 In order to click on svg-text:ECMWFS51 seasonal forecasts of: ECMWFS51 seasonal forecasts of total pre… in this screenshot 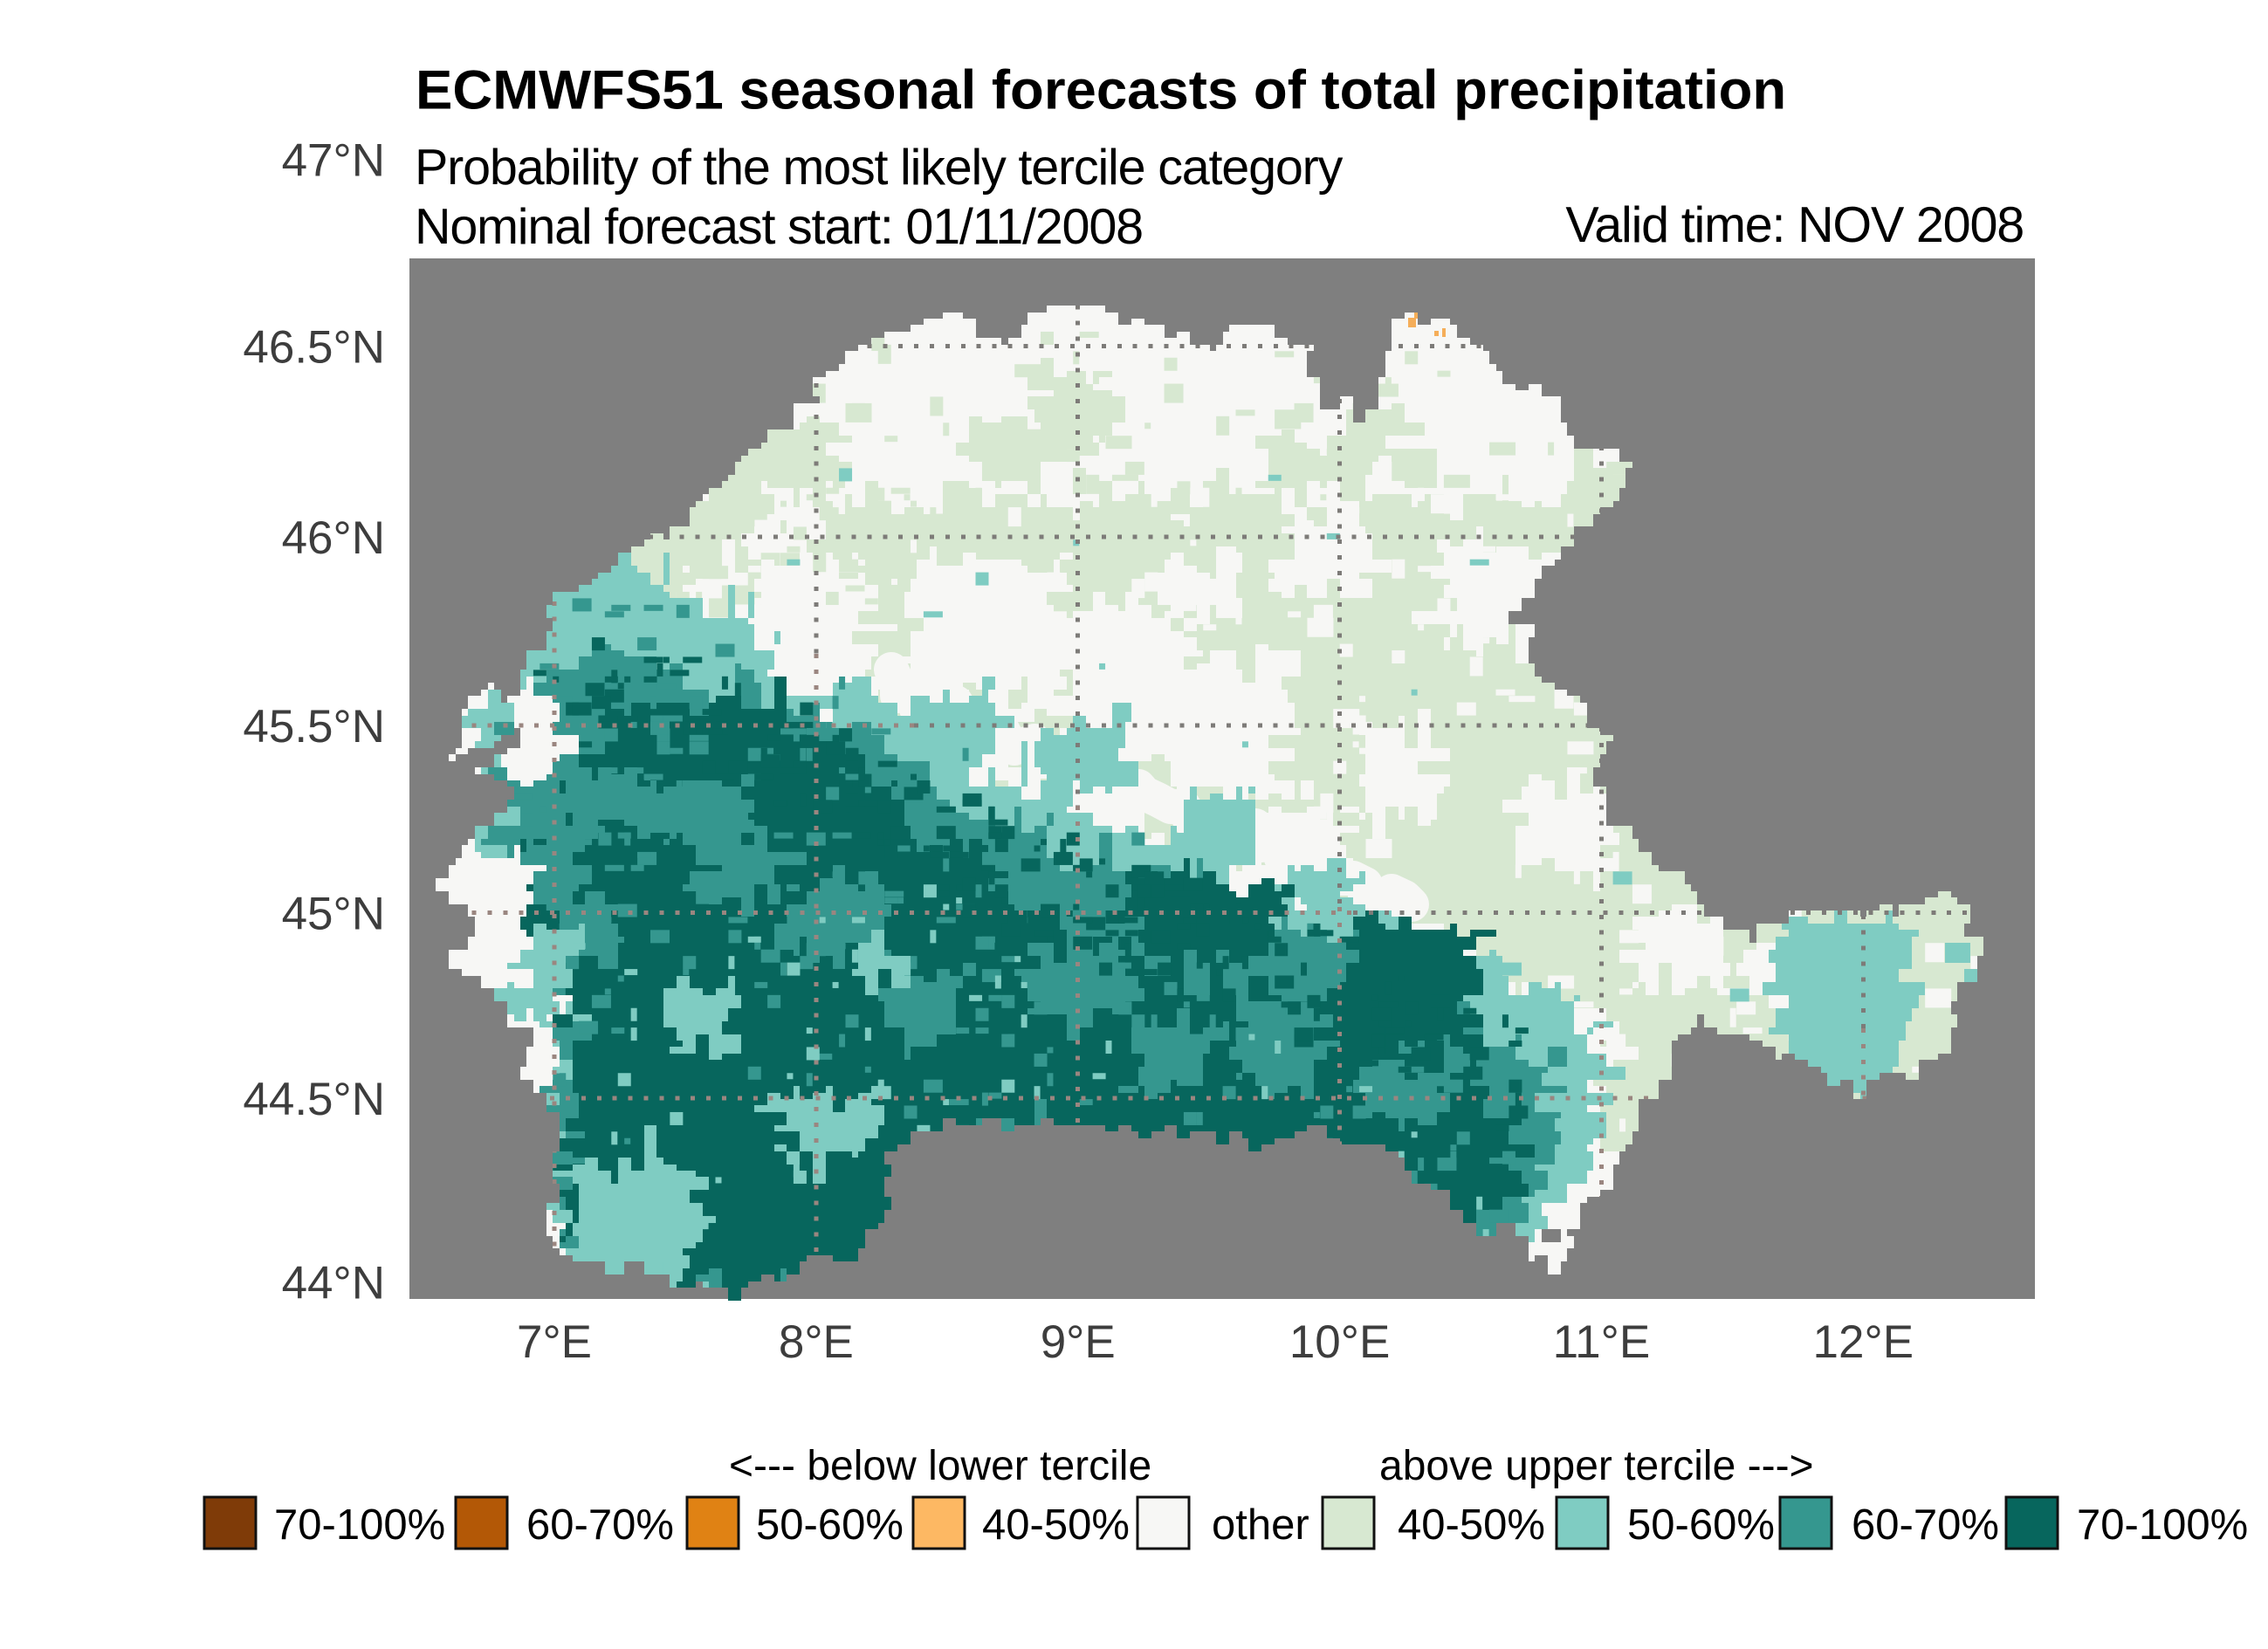, I will do `click(1101, 90)`.